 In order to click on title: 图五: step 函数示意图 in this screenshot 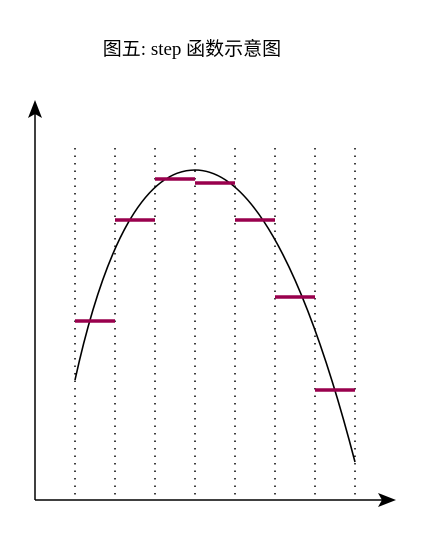, I will do `click(192, 49)`.